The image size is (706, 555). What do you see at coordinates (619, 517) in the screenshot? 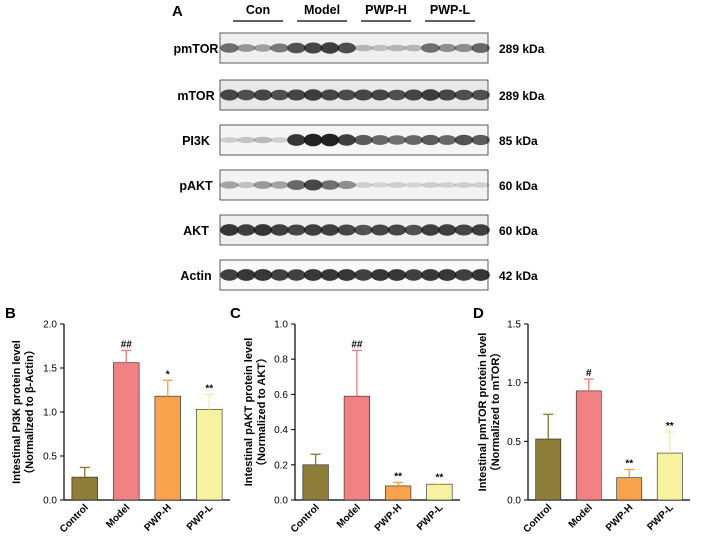
I see `x-tick-label: PWP-H` at bounding box center [619, 517].